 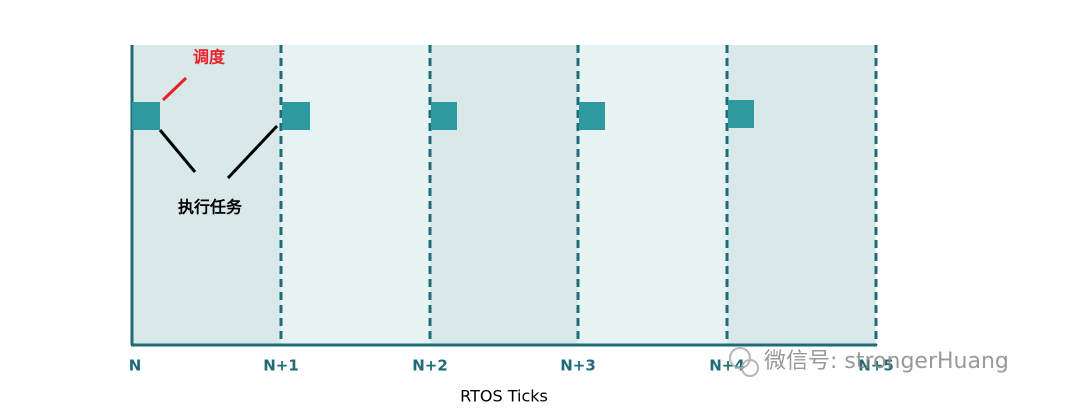 I want to click on tick-label: N+1, so click(x=281, y=366).